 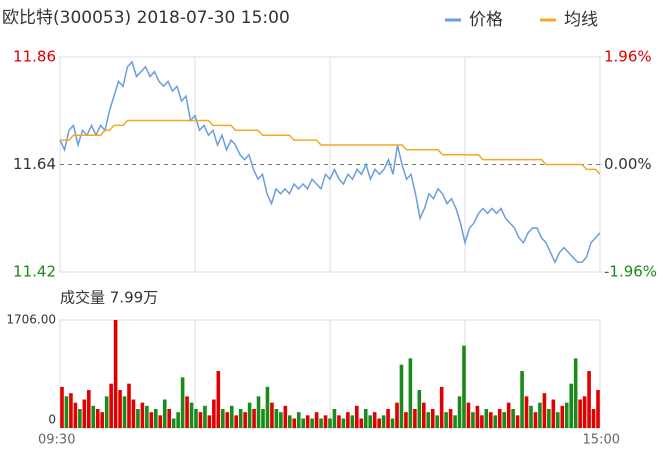 What do you see at coordinates (34, 57) in the screenshot?
I see `y-tick-label: 11.86` at bounding box center [34, 57].